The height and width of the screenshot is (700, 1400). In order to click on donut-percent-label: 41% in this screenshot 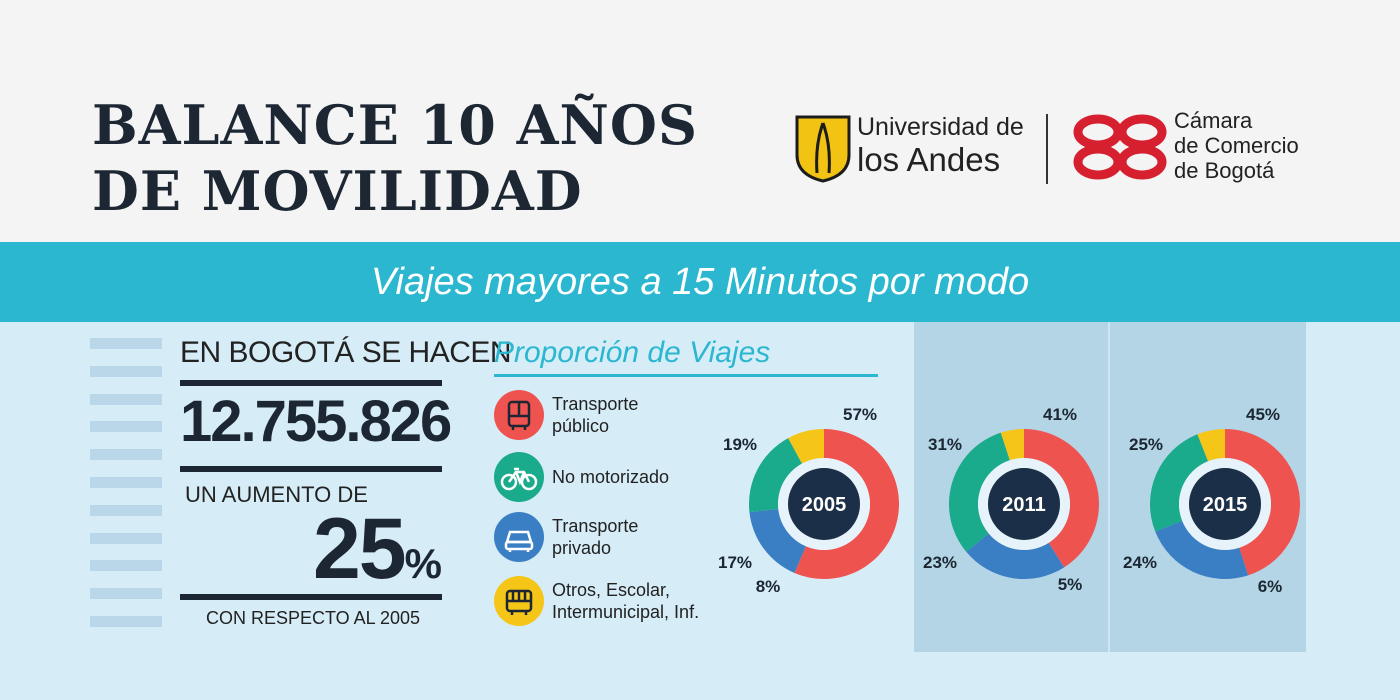, I will do `click(1060, 414)`.